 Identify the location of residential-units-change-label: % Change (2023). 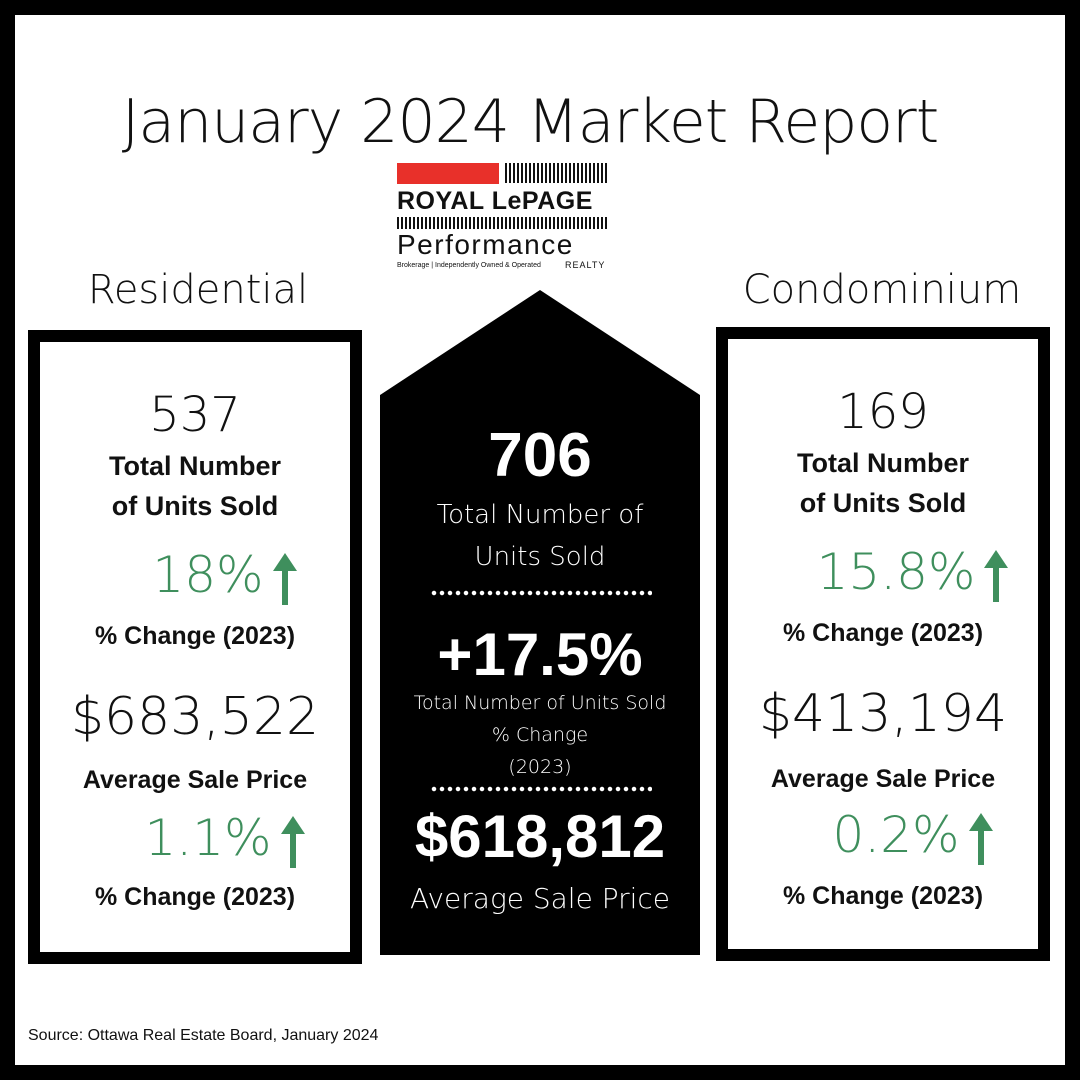
(195, 636).